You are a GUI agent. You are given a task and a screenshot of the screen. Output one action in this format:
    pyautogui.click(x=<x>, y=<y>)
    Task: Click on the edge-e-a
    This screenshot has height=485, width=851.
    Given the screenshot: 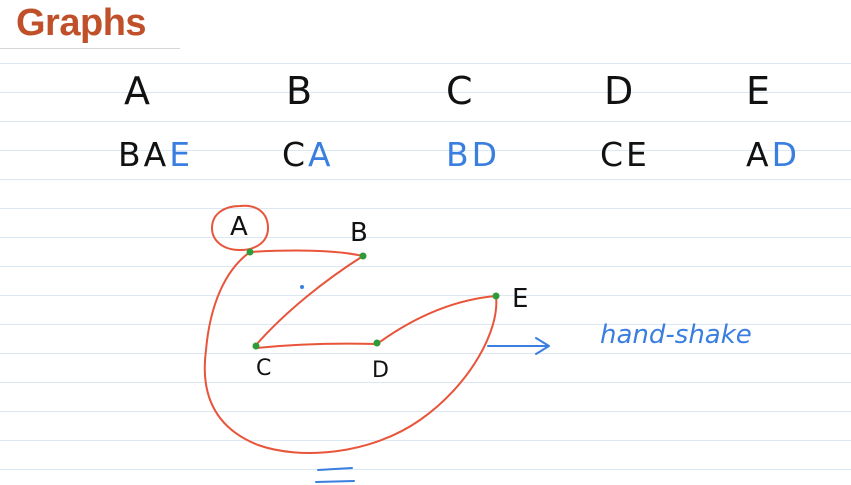 What is the action you would take?
    pyautogui.click(x=350, y=352)
    